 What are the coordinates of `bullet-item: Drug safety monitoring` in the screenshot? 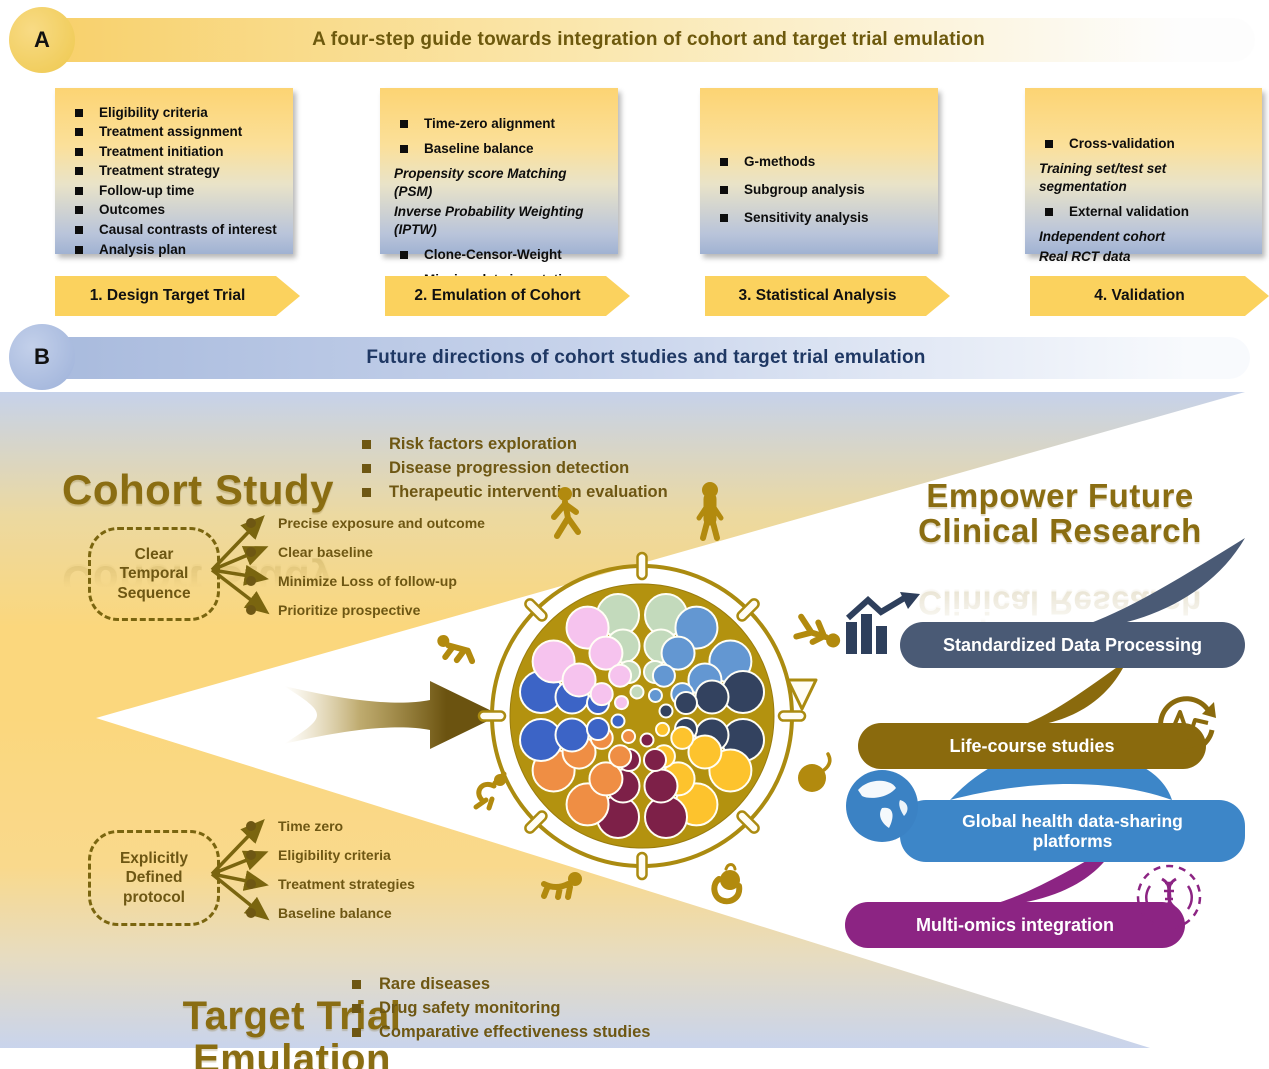 It's located at (501, 1008).